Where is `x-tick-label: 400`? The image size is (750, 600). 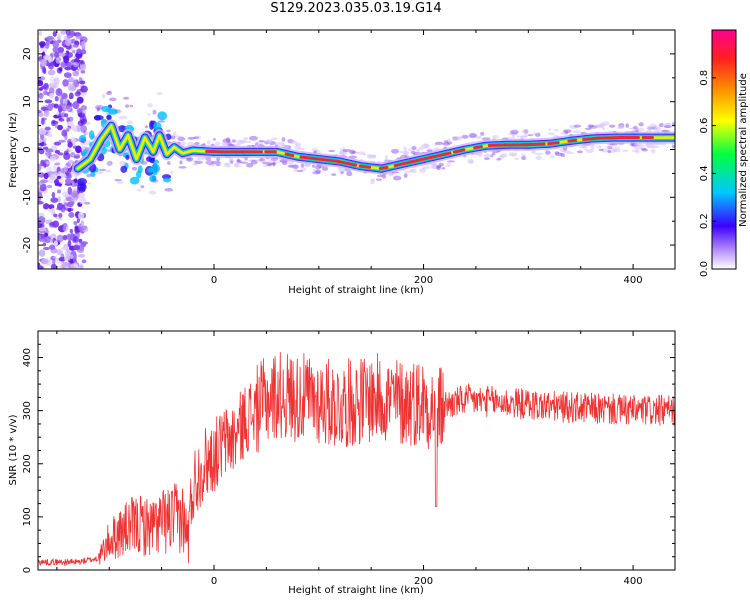
x-tick-label: 400 is located at coordinates (633, 581).